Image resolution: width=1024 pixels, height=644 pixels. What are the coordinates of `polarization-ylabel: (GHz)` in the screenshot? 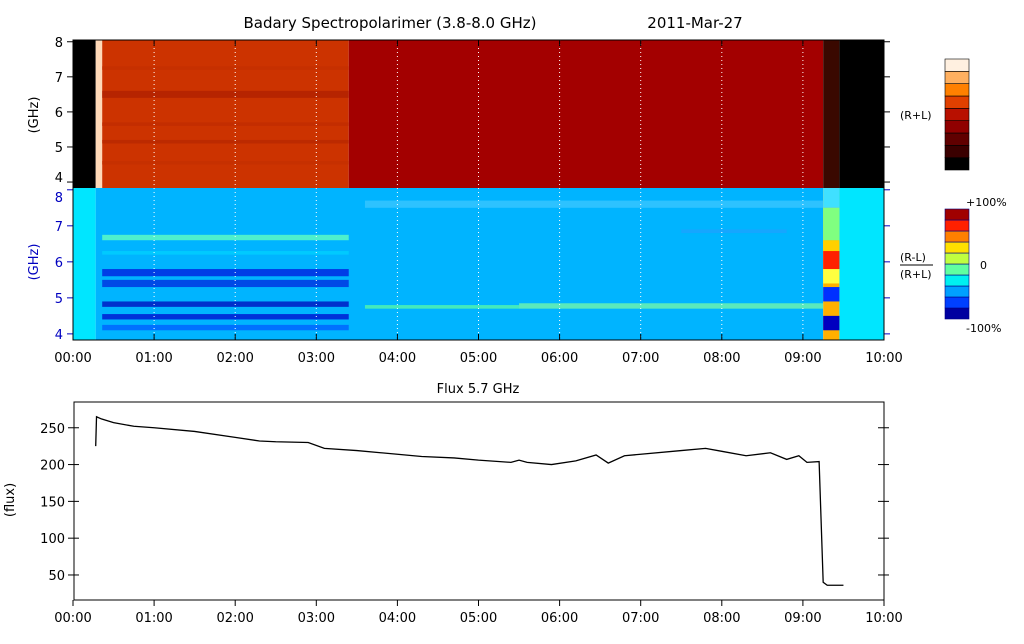 It's located at (34, 262).